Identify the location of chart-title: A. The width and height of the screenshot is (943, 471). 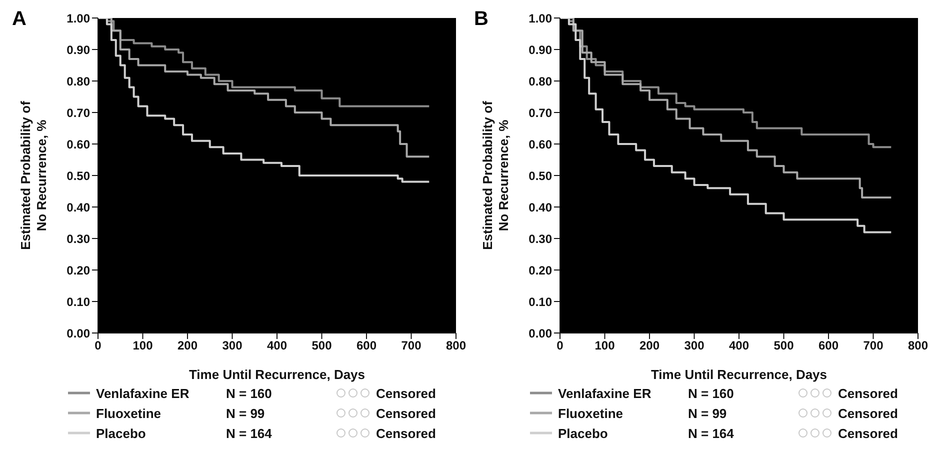
(19, 19).